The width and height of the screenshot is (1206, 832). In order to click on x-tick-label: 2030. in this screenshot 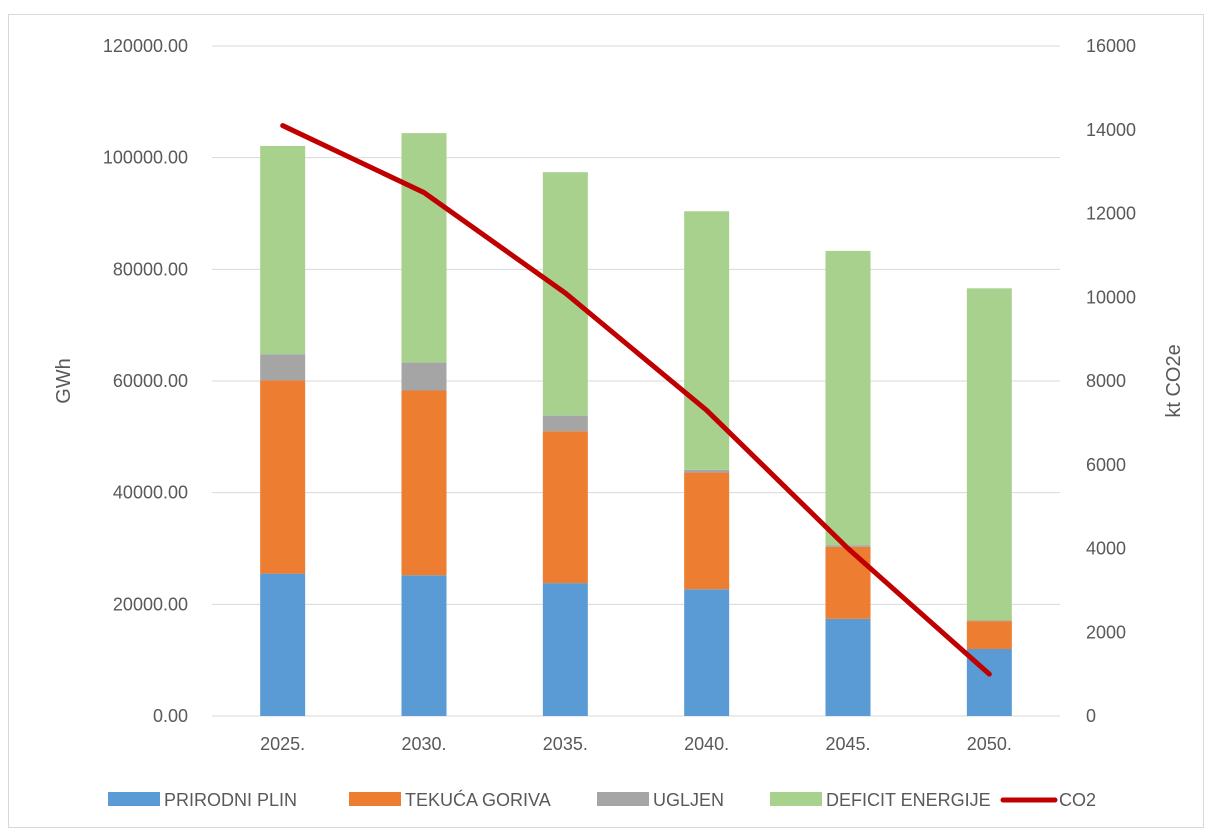, I will do `click(423, 744)`.